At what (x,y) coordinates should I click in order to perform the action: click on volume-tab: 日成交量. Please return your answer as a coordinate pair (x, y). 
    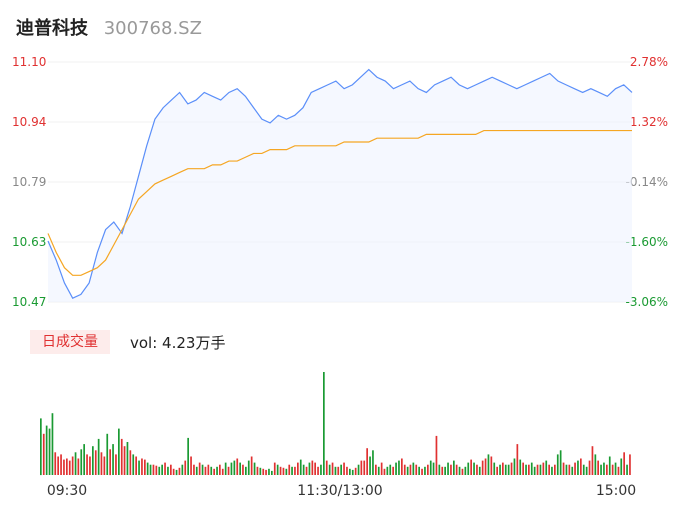
    Looking at the image, I should click on (70, 342).